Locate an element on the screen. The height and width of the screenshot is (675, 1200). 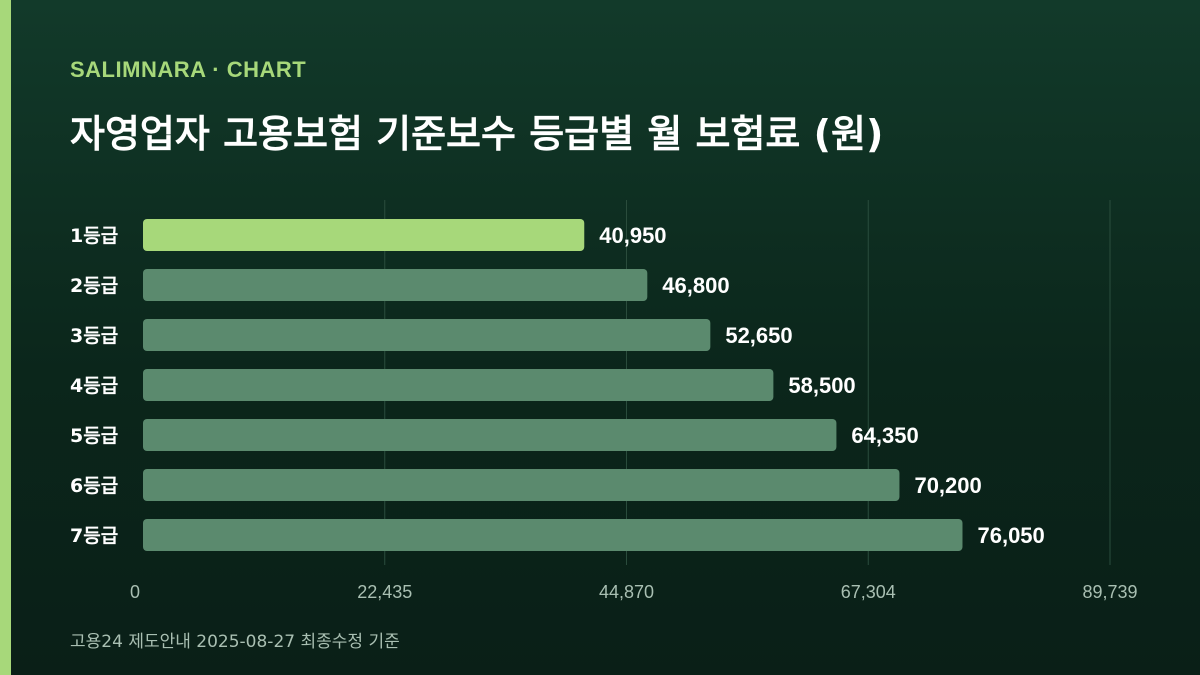
category-label: 5등급 is located at coordinates (94, 436).